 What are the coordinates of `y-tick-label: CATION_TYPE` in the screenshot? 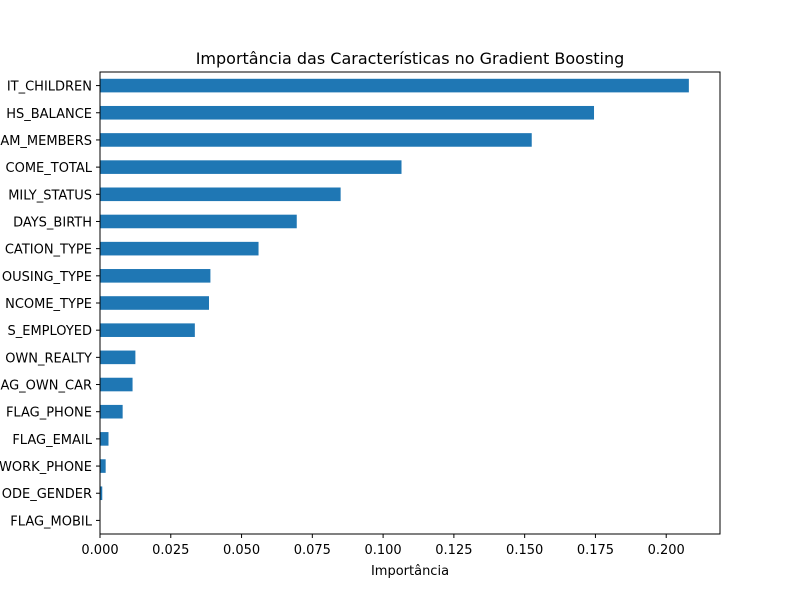 It's located at (48, 250).